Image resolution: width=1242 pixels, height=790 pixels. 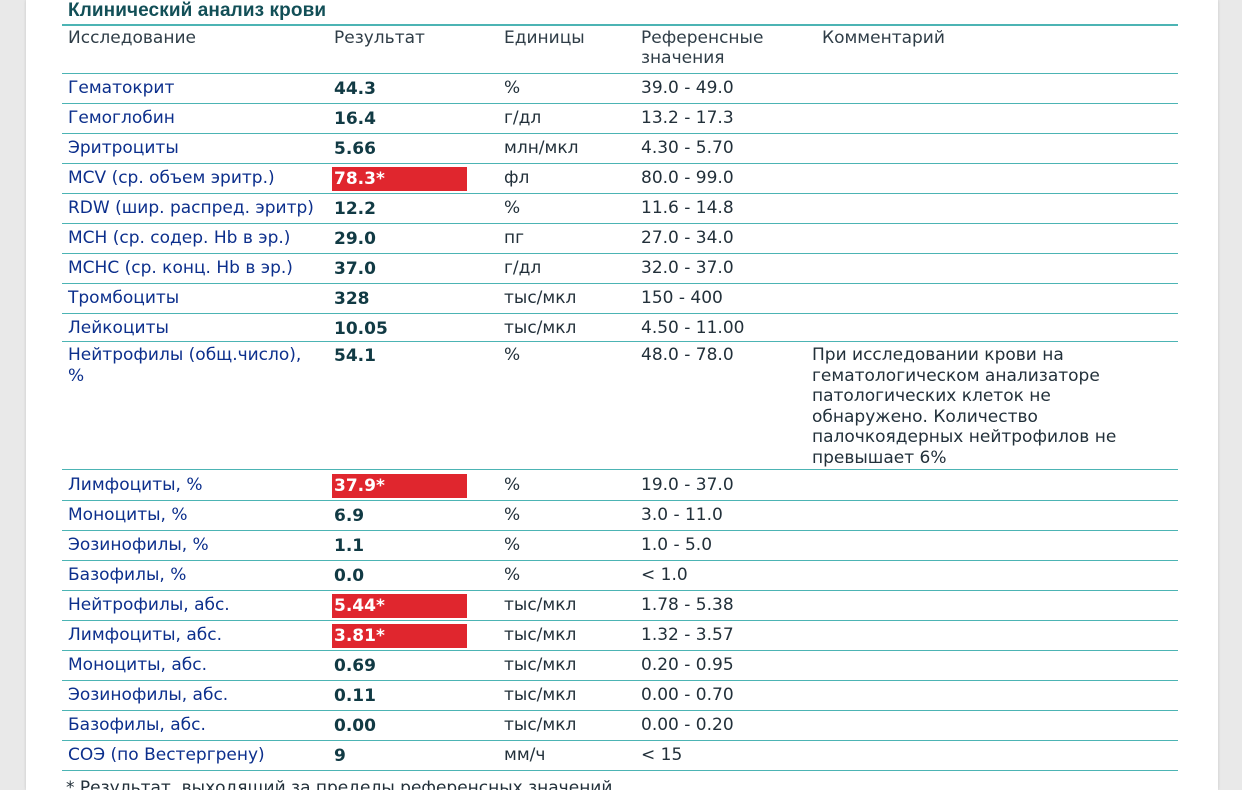 What do you see at coordinates (349, 516) in the screenshot?
I see `result-value: 6.9` at bounding box center [349, 516].